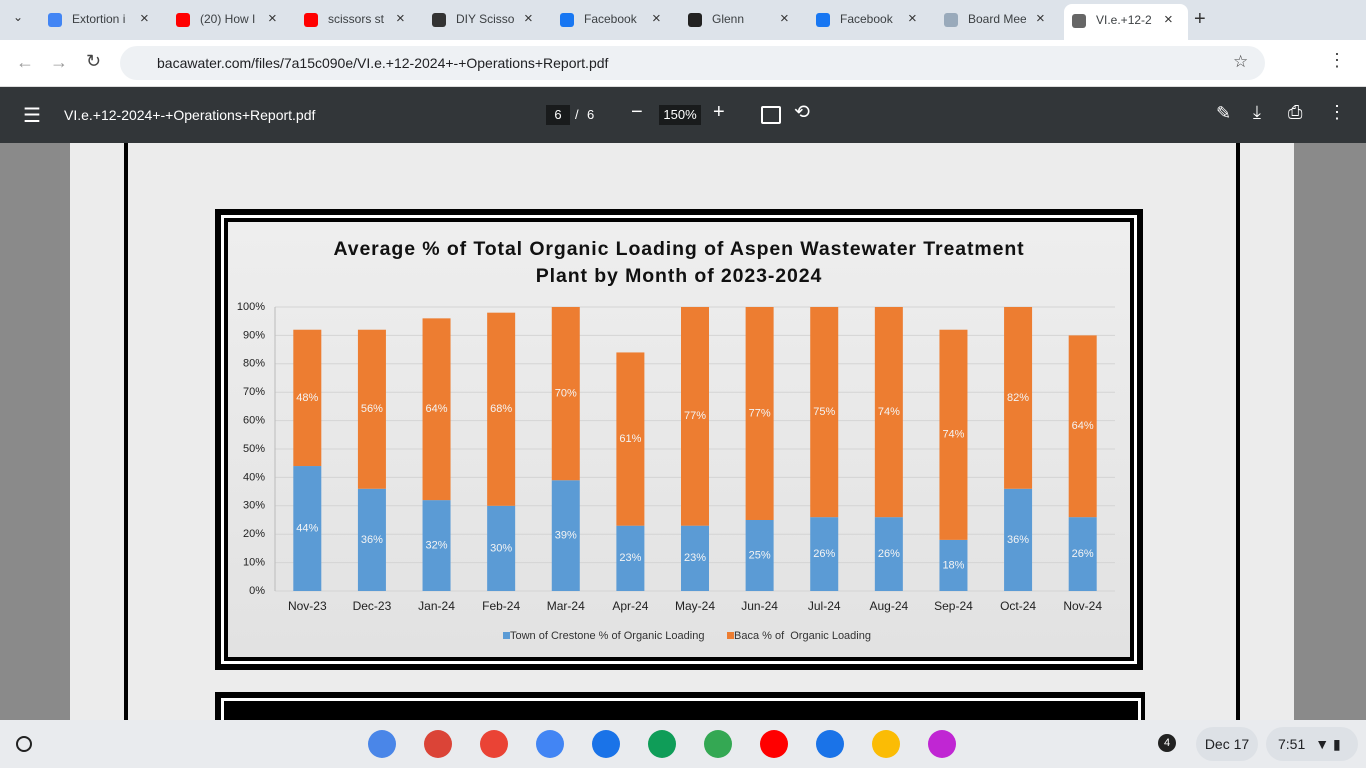 This screenshot has width=1366, height=768. What do you see at coordinates (59, 62) in the screenshot?
I see `forward-button: →` at bounding box center [59, 62].